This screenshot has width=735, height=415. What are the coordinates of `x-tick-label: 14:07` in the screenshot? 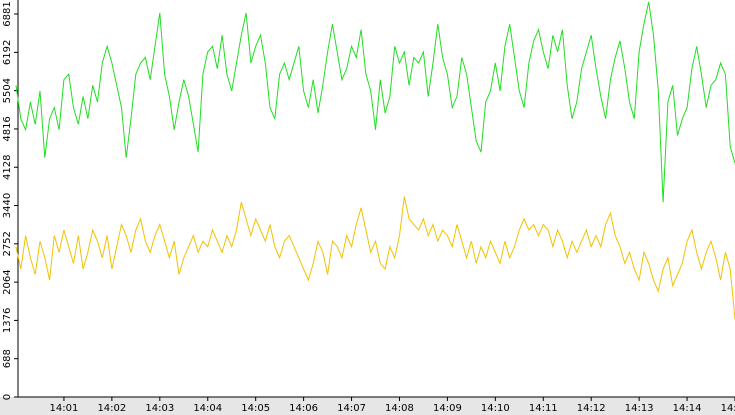 It's located at (351, 408).